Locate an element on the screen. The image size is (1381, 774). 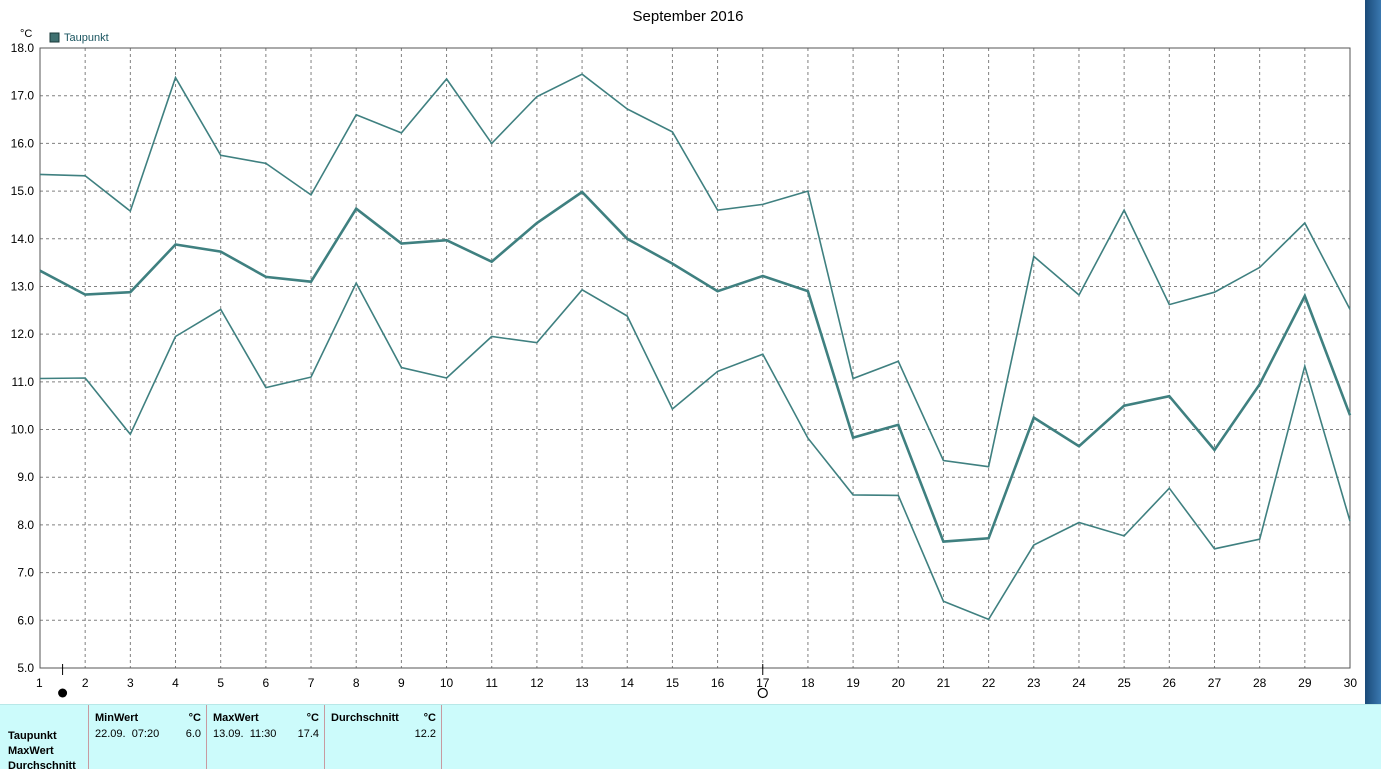
max-value: 17.4 is located at coordinates (308, 734).